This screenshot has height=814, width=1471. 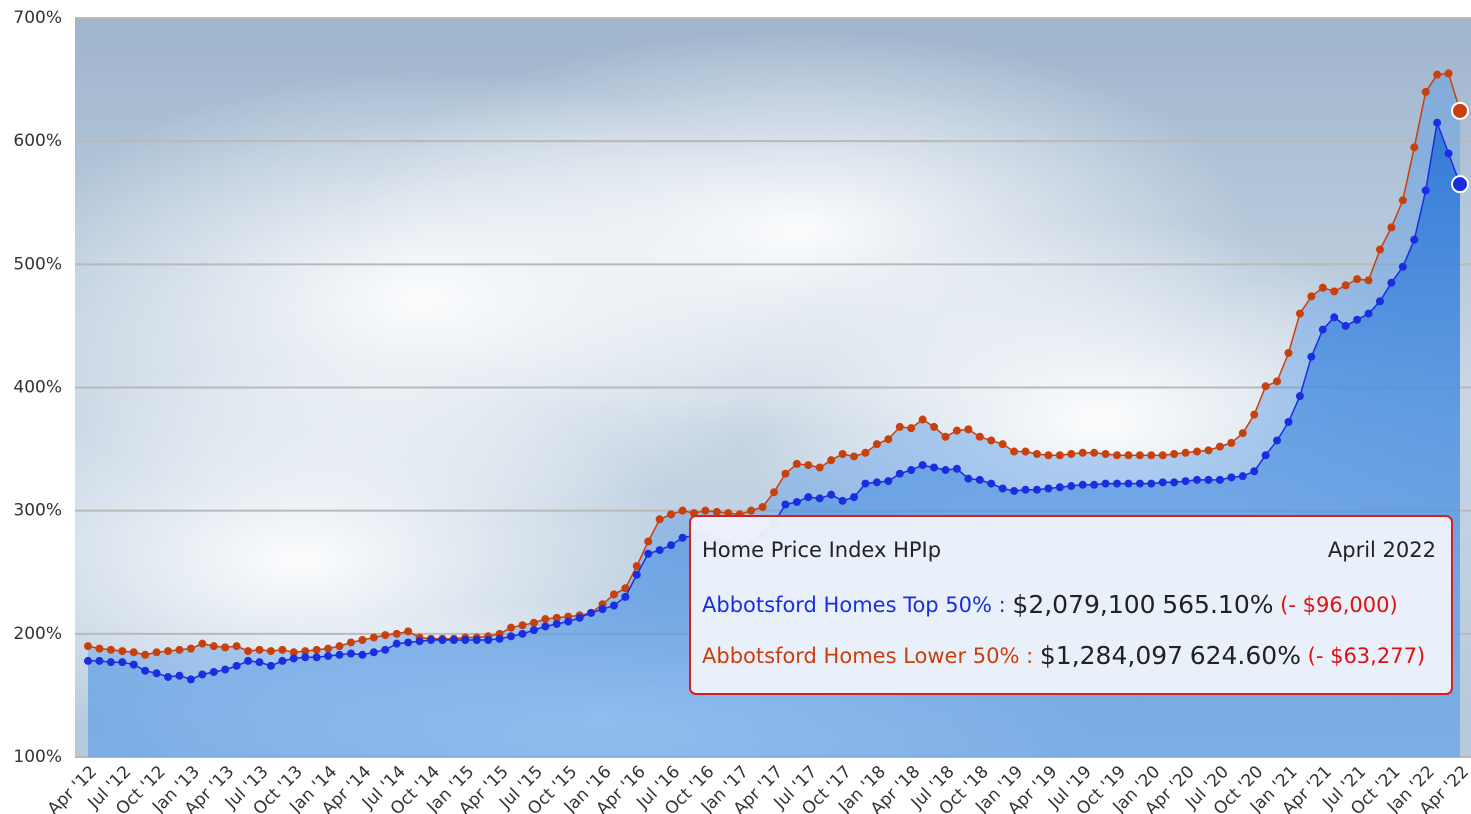 I want to click on y-tick-label: 400%, so click(x=37, y=388).